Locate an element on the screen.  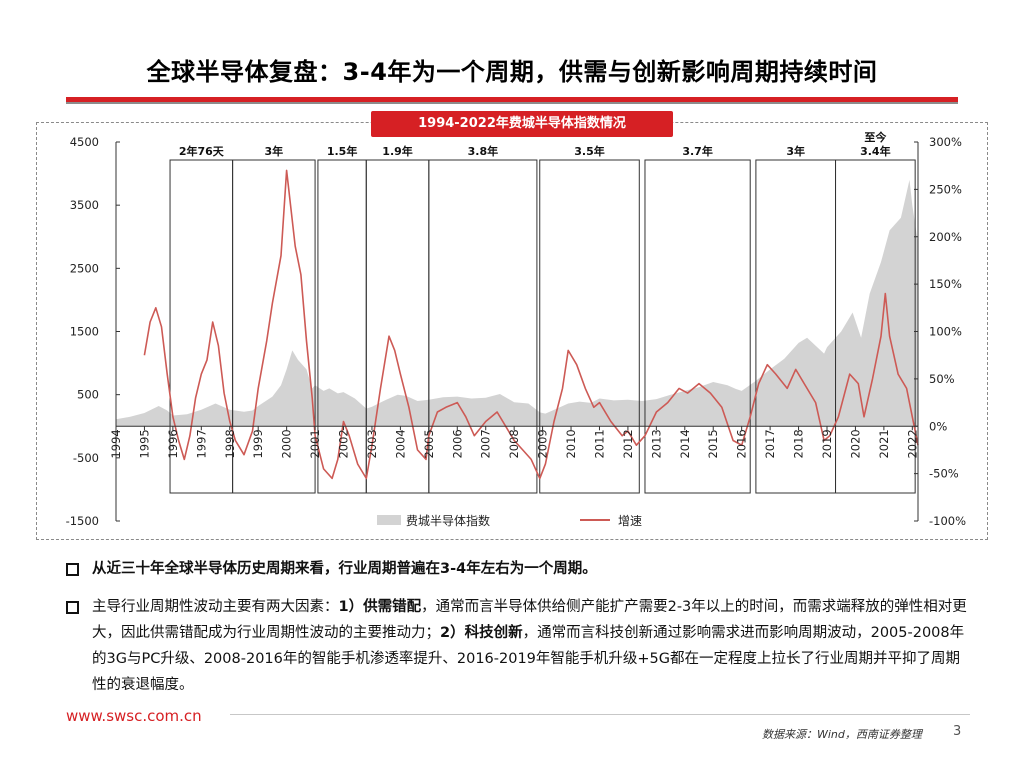
right-tick-label: 300% is located at coordinates (945, 142).